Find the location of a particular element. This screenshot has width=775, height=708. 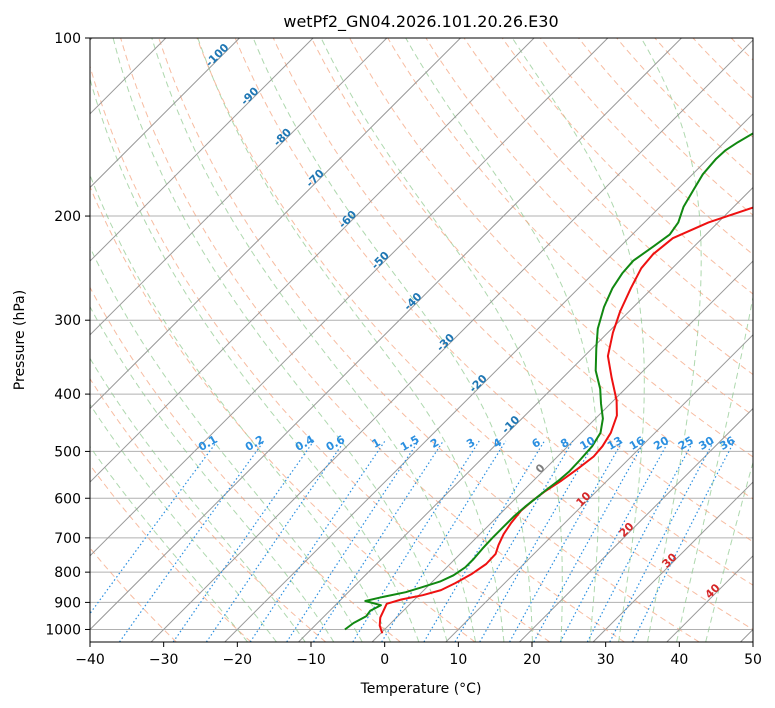

x-tick-label: −20 is located at coordinates (238, 660).